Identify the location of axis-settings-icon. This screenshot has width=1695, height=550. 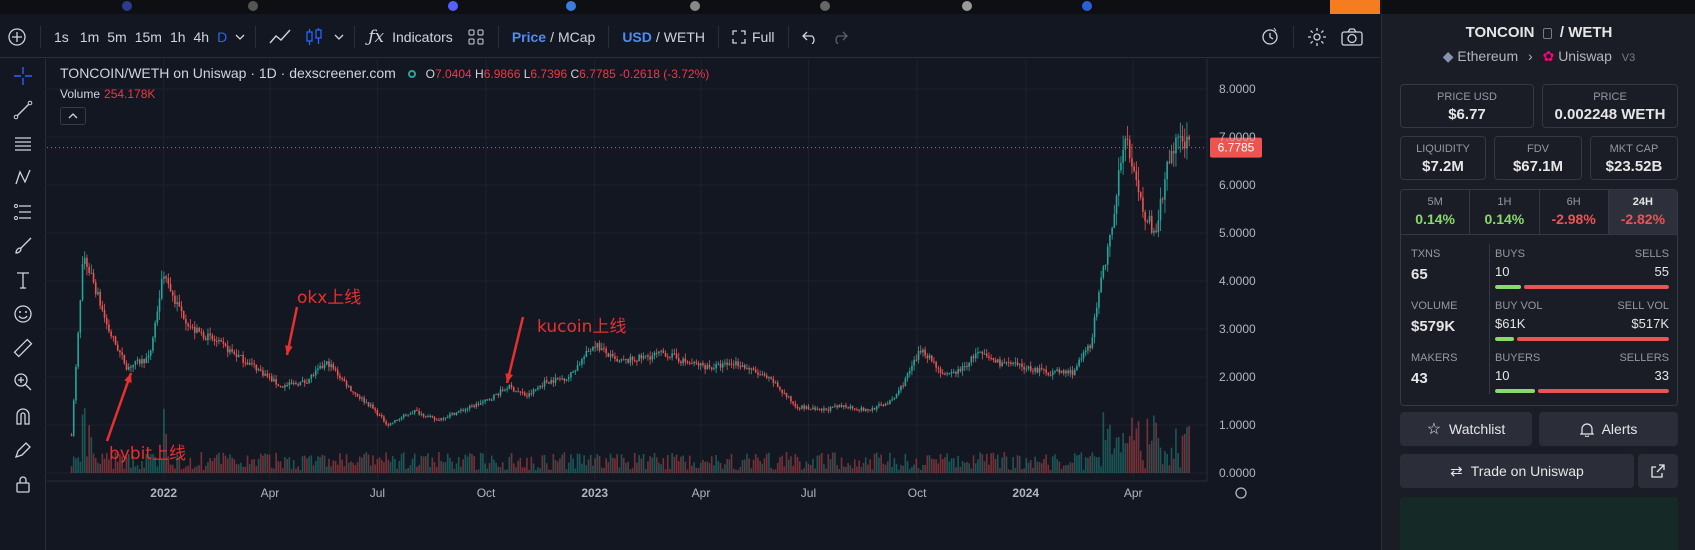
(1241, 493).